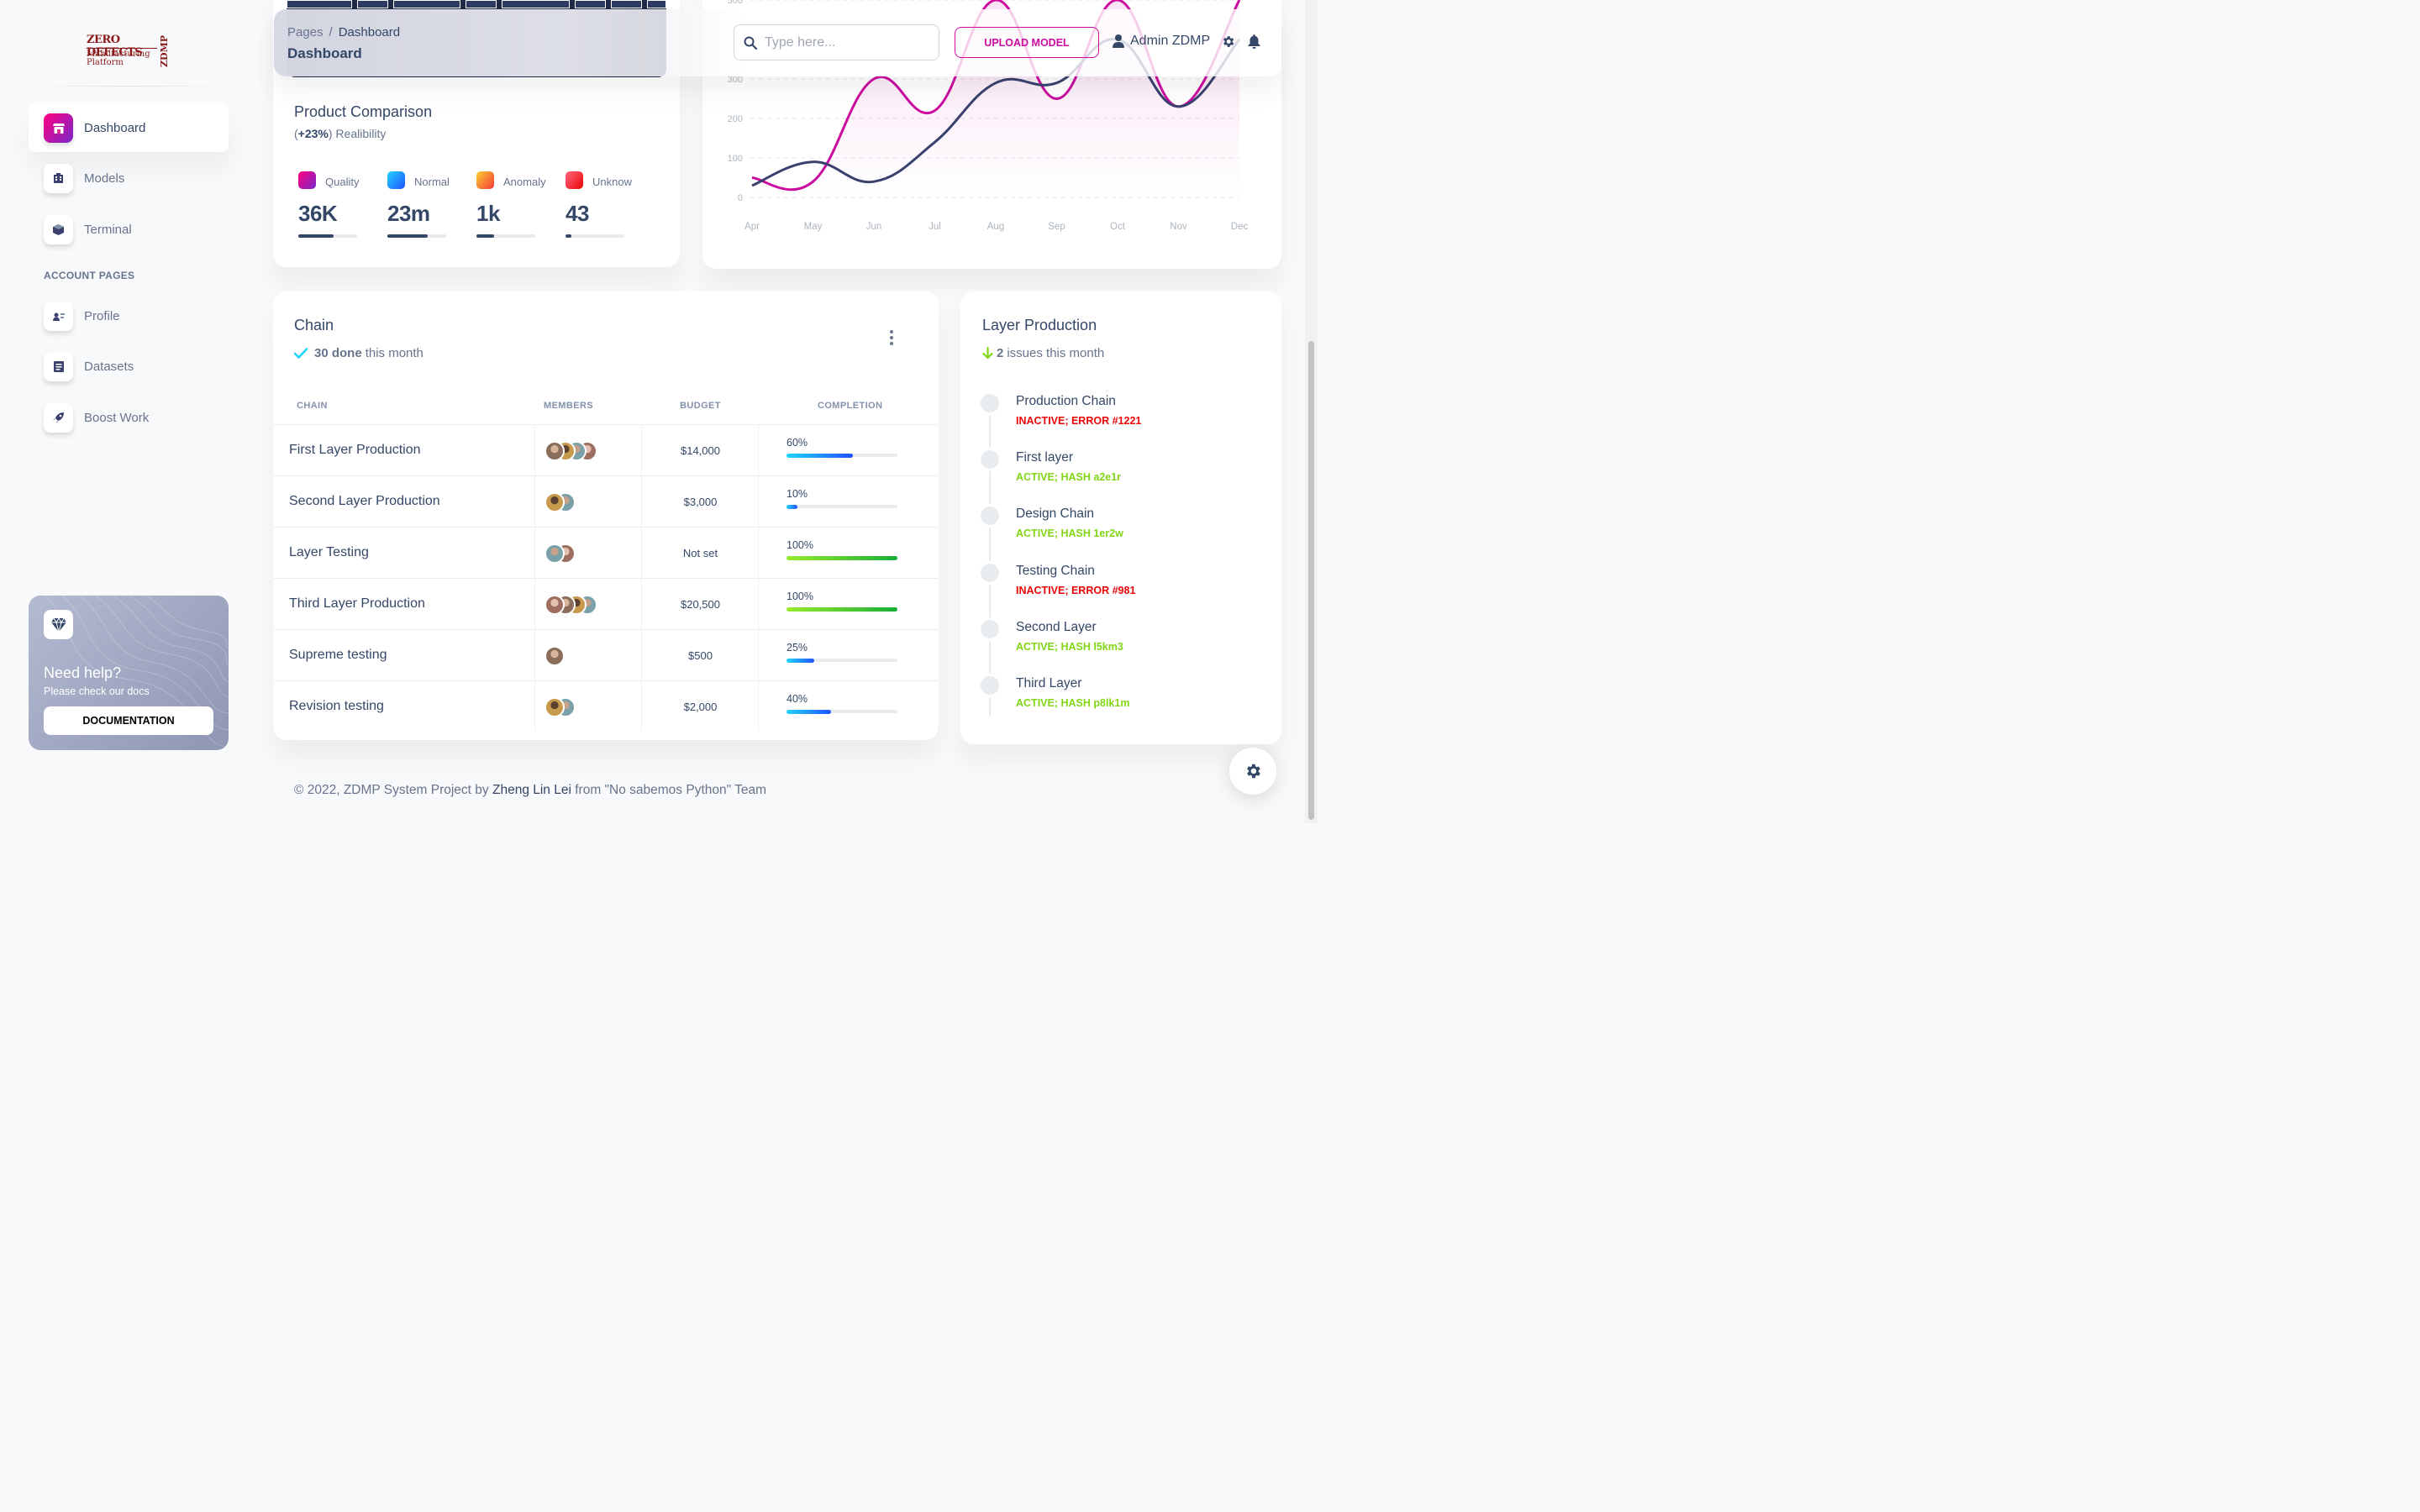 This screenshot has height=1512, width=2420. What do you see at coordinates (606, 604) in the screenshot?
I see `table-row: Third Layer Production $20,500 100%` at bounding box center [606, 604].